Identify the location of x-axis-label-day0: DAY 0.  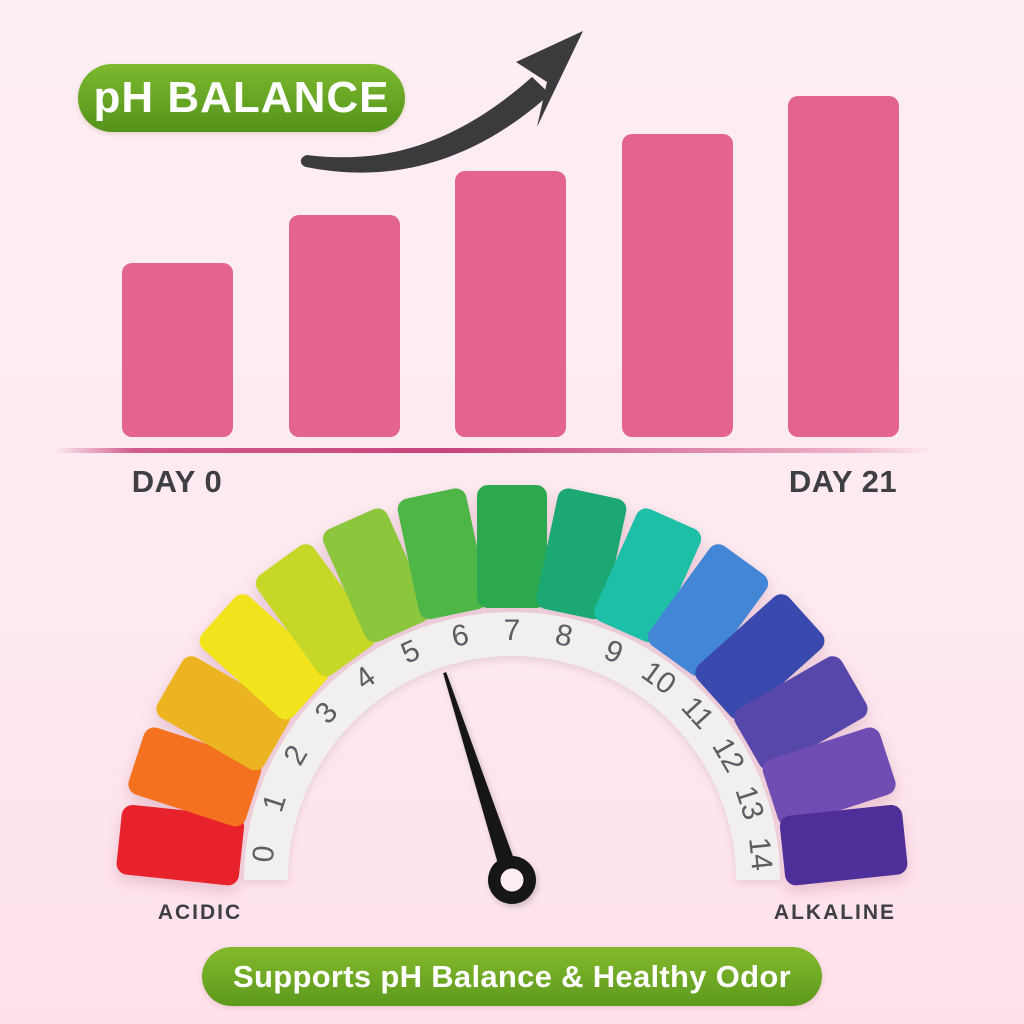
(177, 481).